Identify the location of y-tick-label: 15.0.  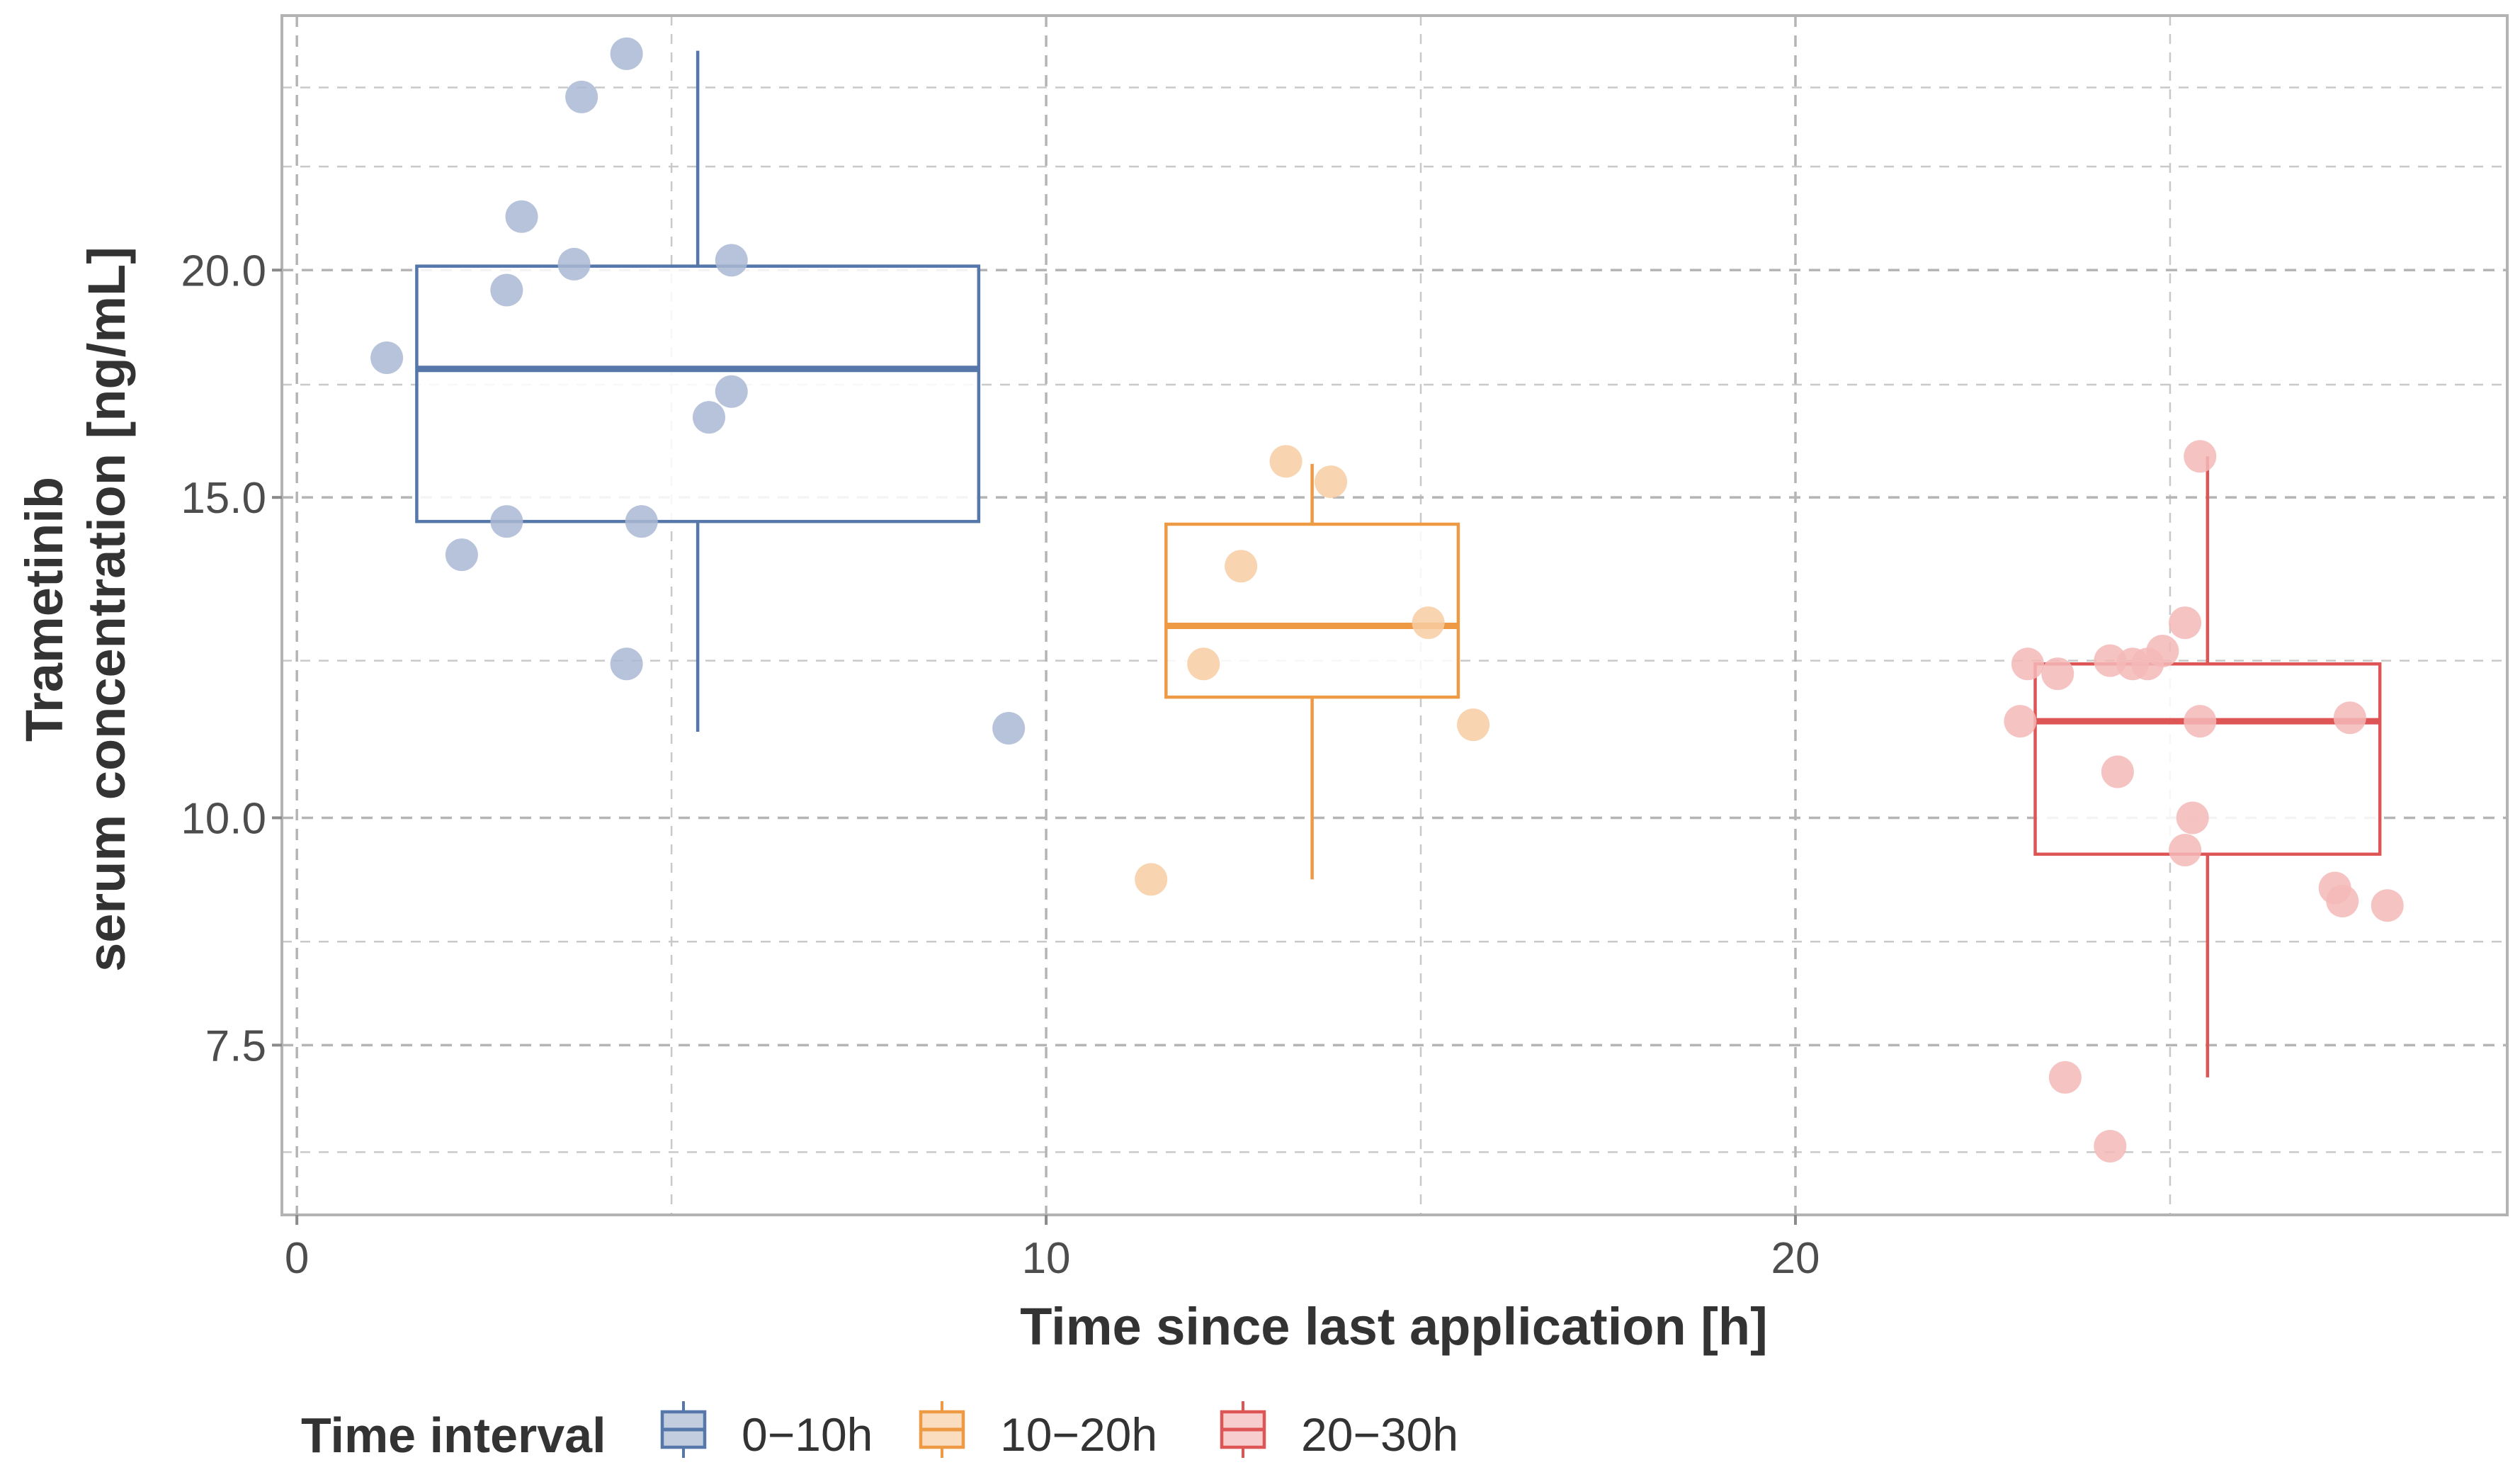
(224, 498).